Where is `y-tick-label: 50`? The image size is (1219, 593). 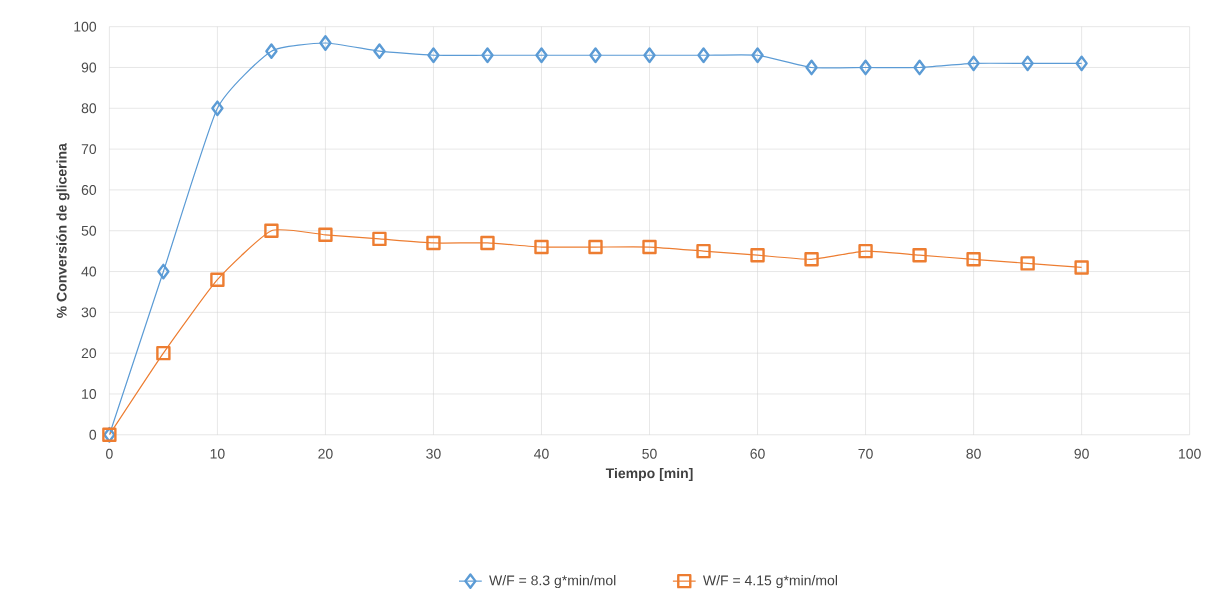 y-tick-label: 50 is located at coordinates (89, 230).